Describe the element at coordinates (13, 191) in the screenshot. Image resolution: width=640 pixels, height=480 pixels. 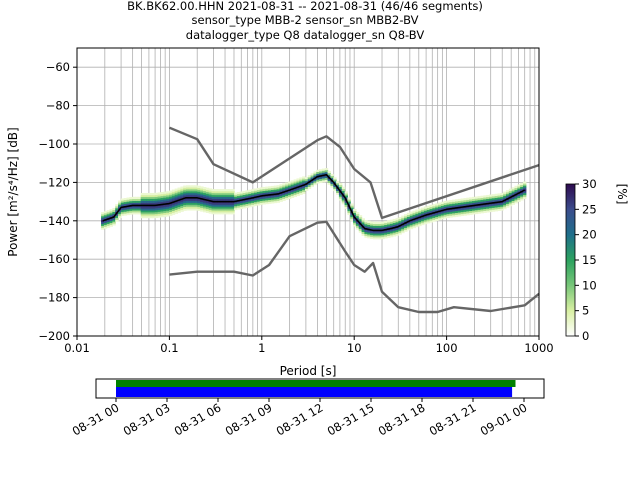
I see `y-axis-label: Power [m²/s⁴/Hz] [dB]` at that location.